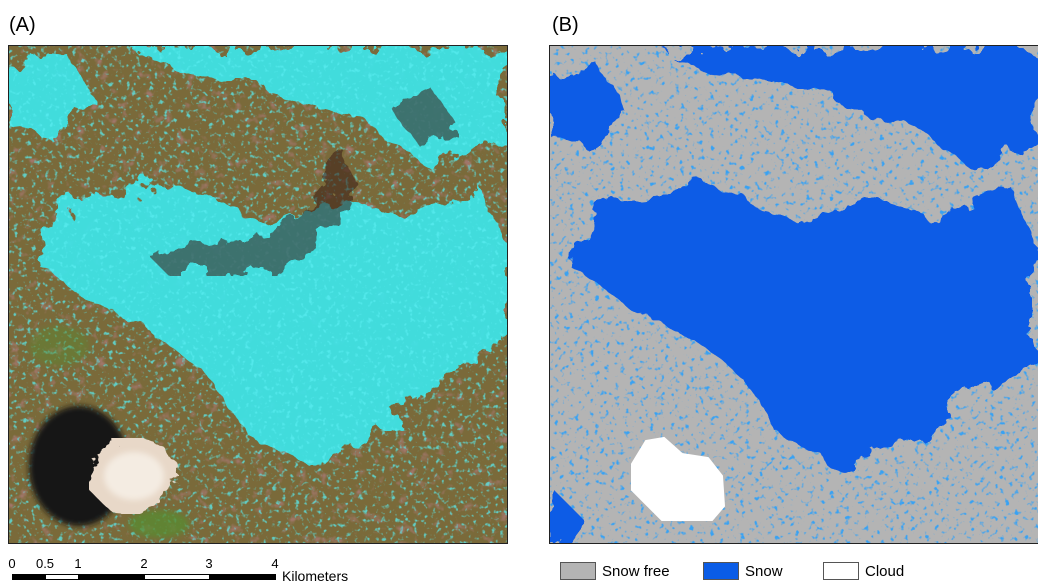 This screenshot has width=1038, height=584. Describe the element at coordinates (636, 571) in the screenshot. I see `legend-label: Snow free` at that location.